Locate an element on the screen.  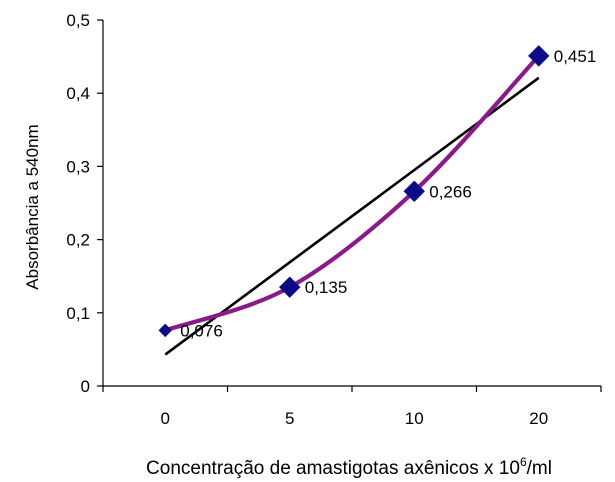
data-label: 0,135 is located at coordinates (326, 287).